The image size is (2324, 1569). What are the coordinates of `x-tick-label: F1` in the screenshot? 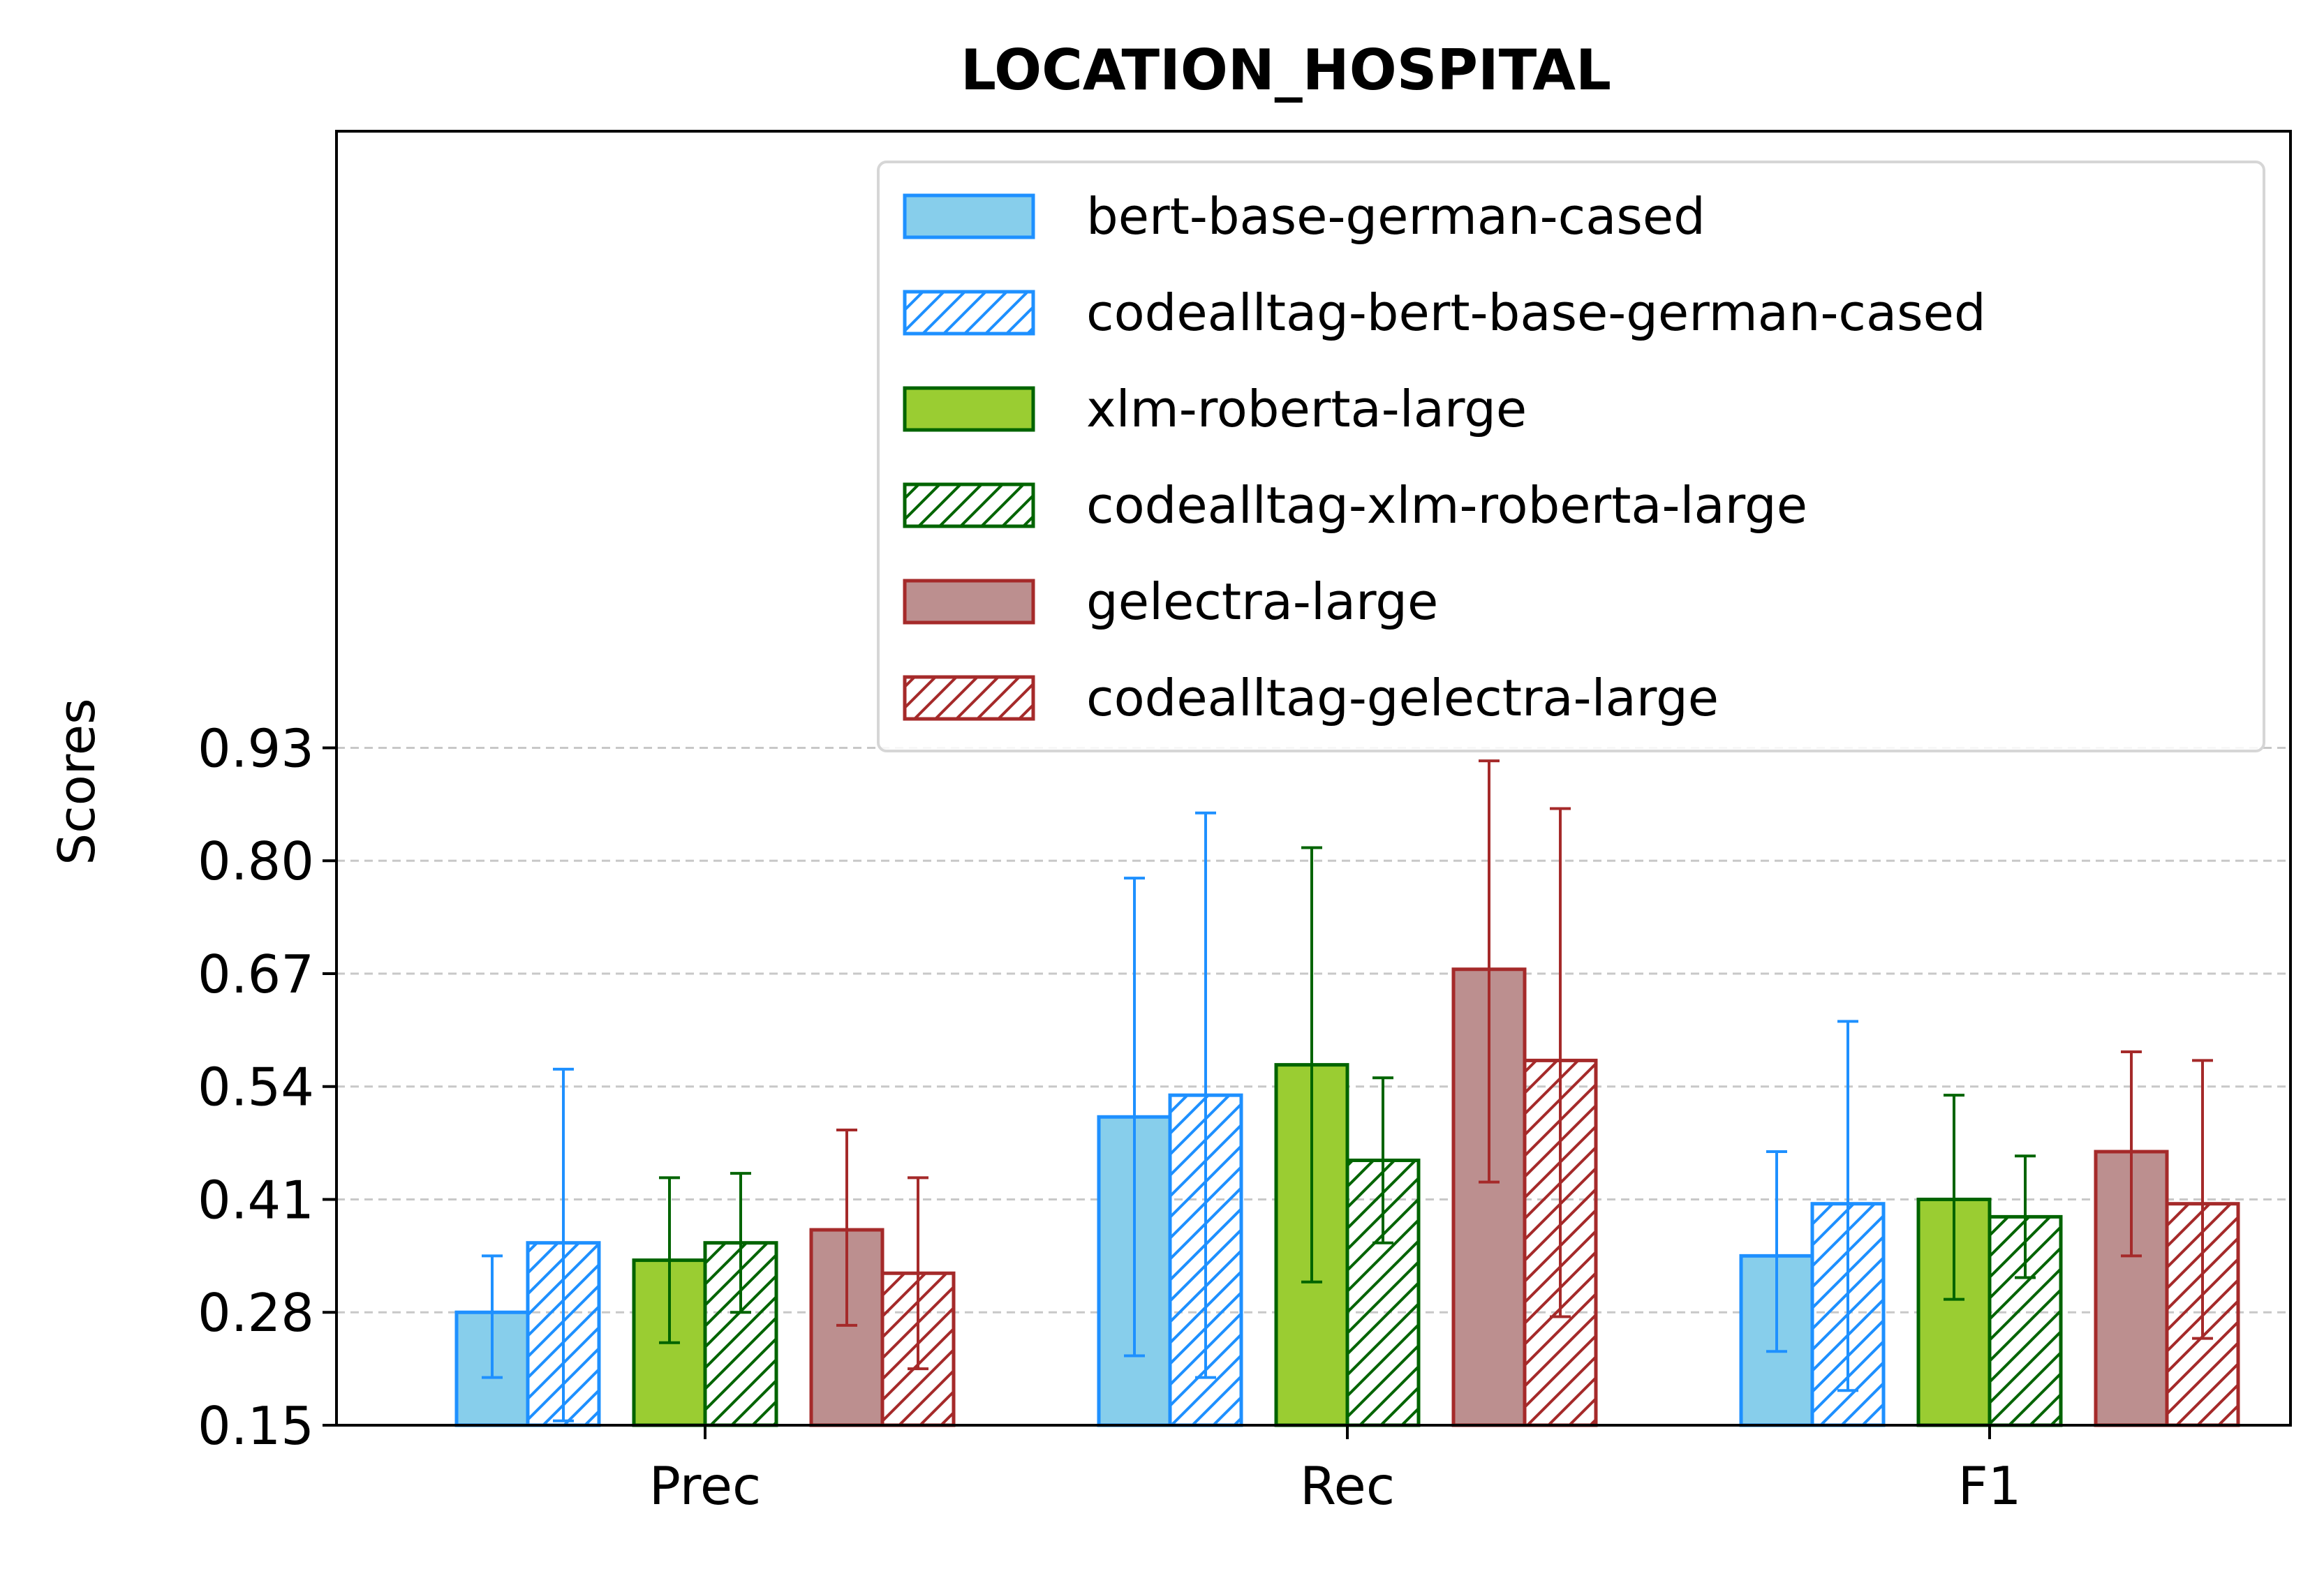 It's located at (1990, 1486).